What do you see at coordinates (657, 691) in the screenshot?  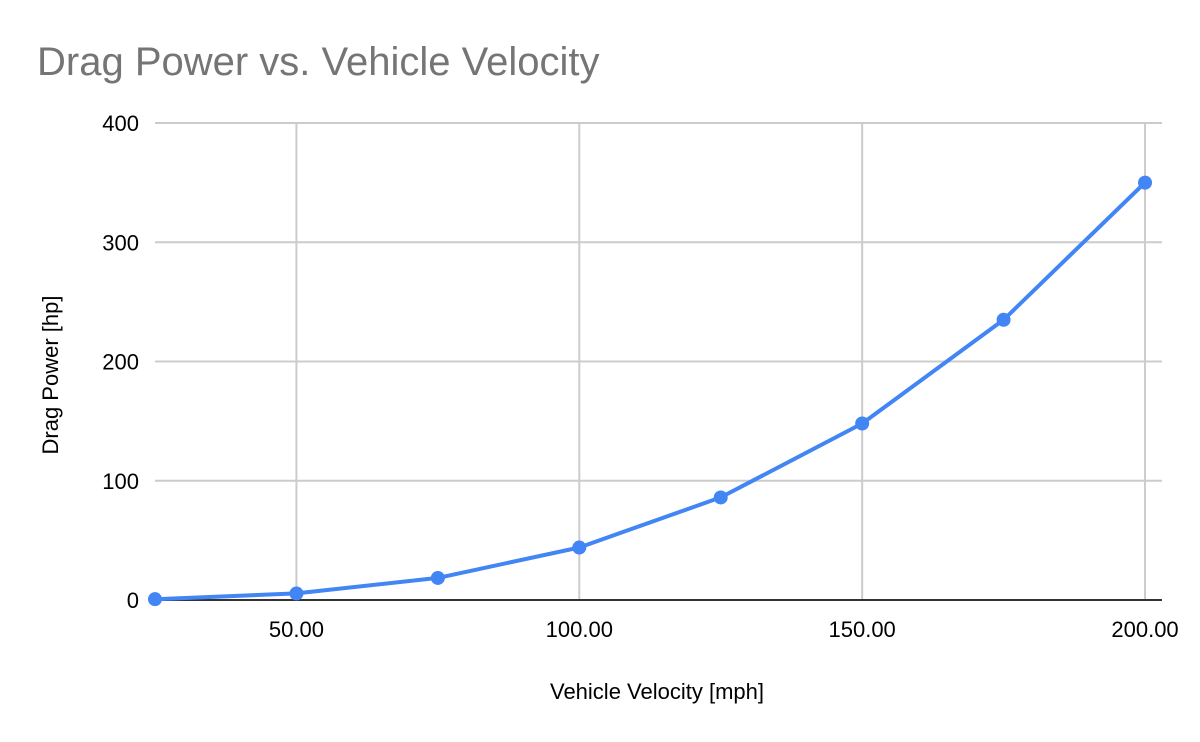 I see `x-axis-title: Vehicle Velocity [mph]` at bounding box center [657, 691].